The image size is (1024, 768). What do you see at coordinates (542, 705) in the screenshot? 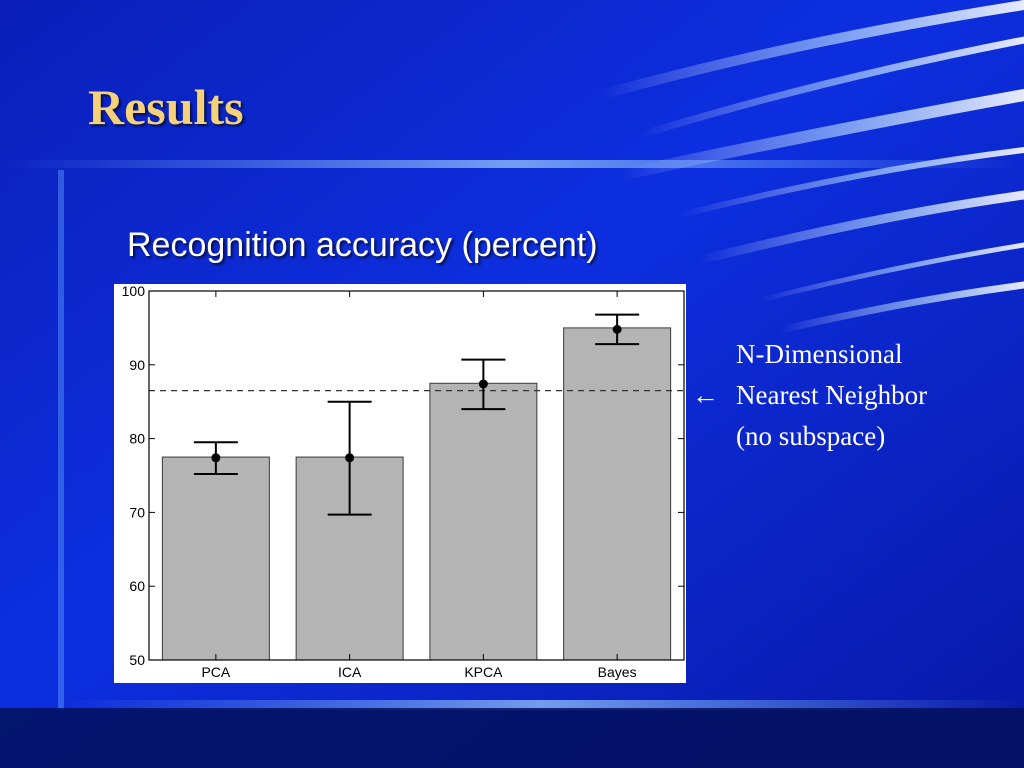
I see `bottom-glow-band` at bounding box center [542, 705].